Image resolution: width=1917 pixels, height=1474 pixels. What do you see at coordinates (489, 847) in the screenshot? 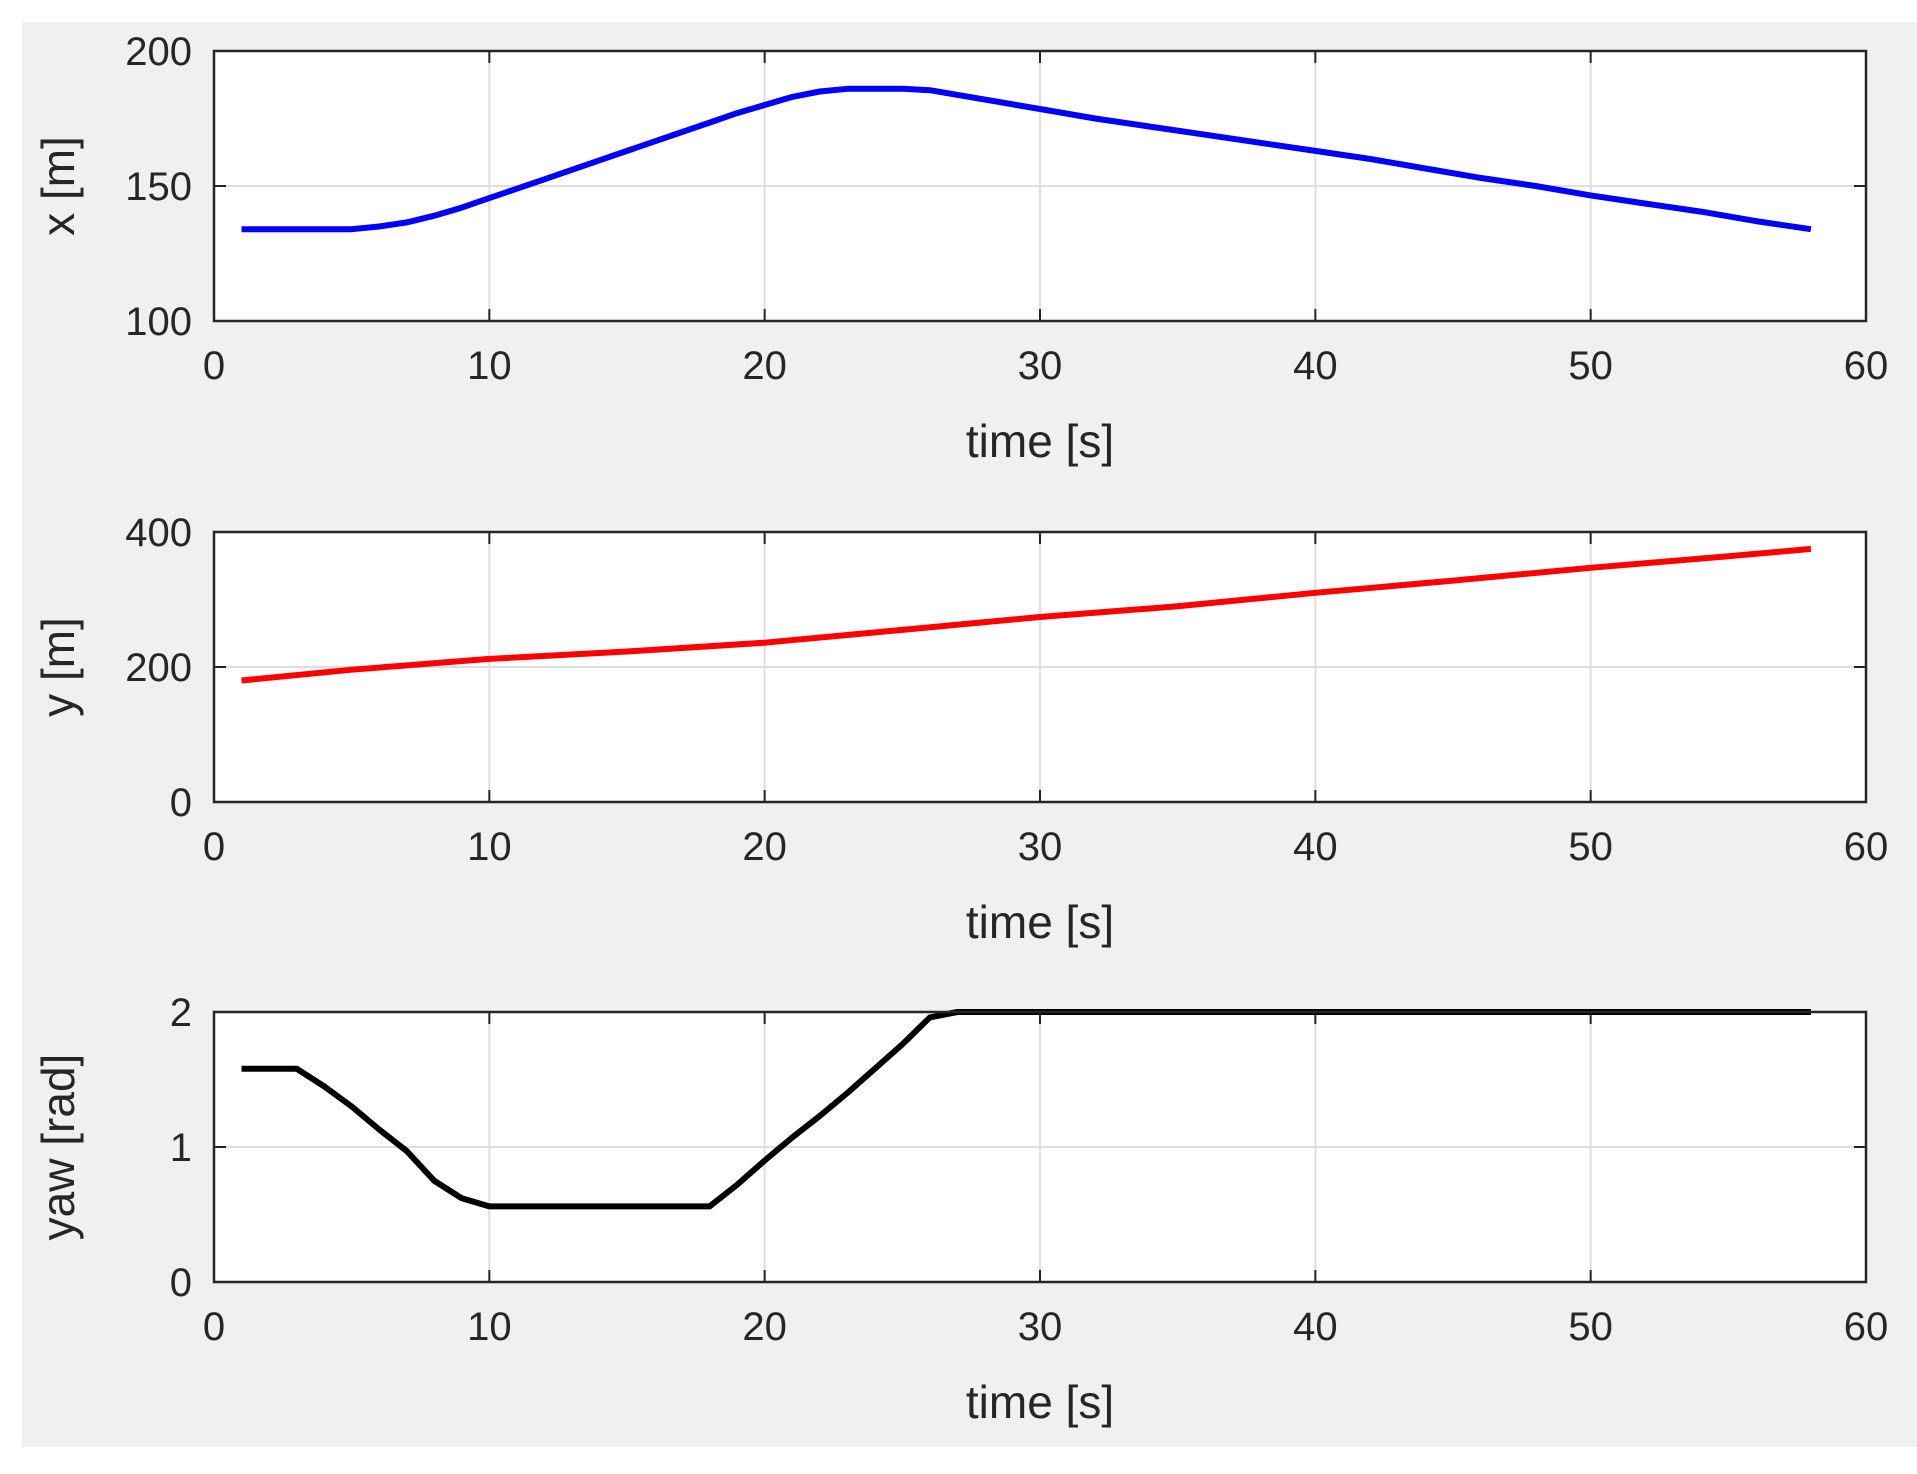
I see `x-tick-label-y: 10` at bounding box center [489, 847].